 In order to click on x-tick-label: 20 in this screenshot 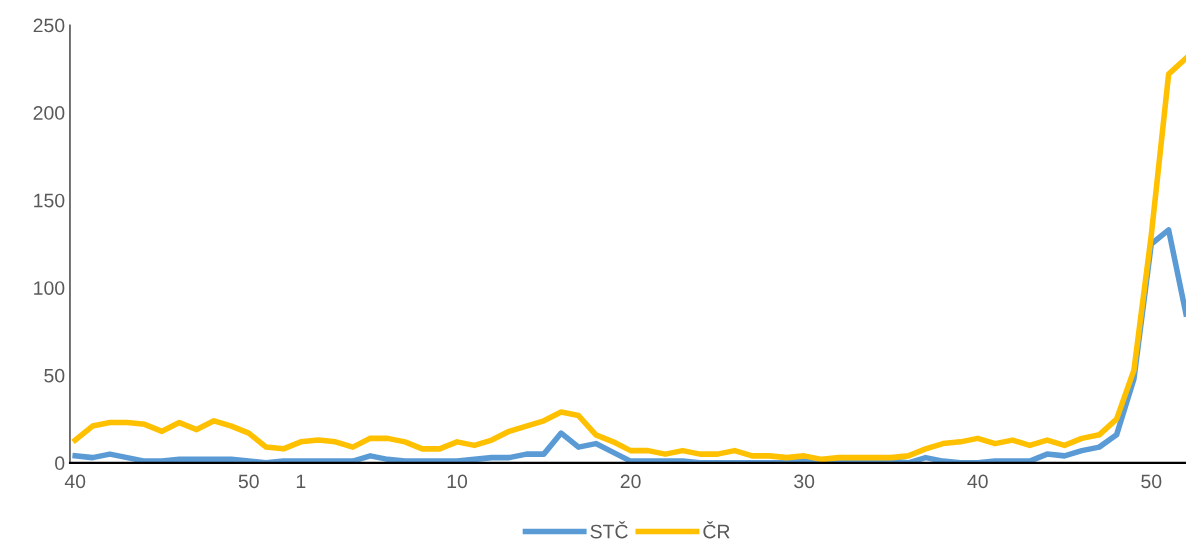, I will do `click(630, 481)`.